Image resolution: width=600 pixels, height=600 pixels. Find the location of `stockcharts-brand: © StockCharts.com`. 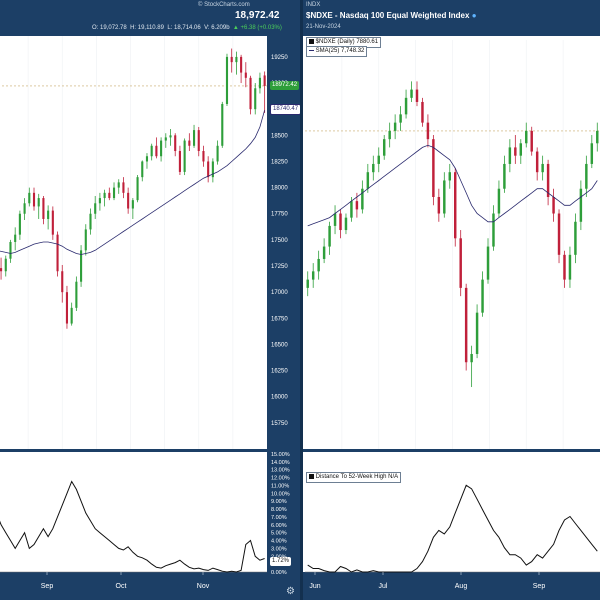

stockcharts-brand: © StockCharts.com is located at coordinates (224, 5).